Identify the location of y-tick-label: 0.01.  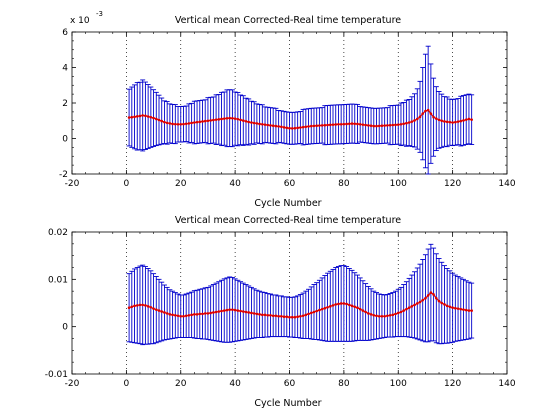
(58, 280).